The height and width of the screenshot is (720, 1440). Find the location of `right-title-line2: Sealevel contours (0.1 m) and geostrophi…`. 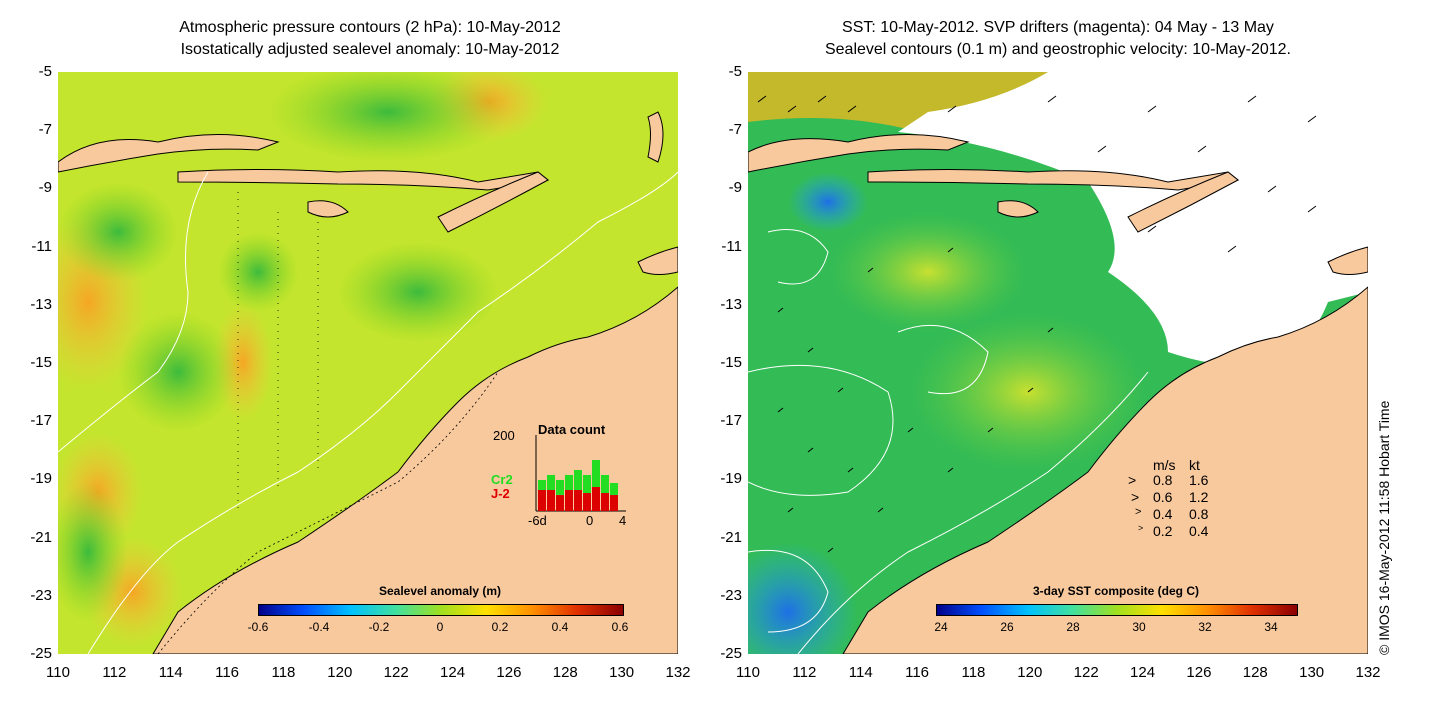

right-title-line2: Sealevel contours (0.1 m) and geostrophi… is located at coordinates (1057, 49).